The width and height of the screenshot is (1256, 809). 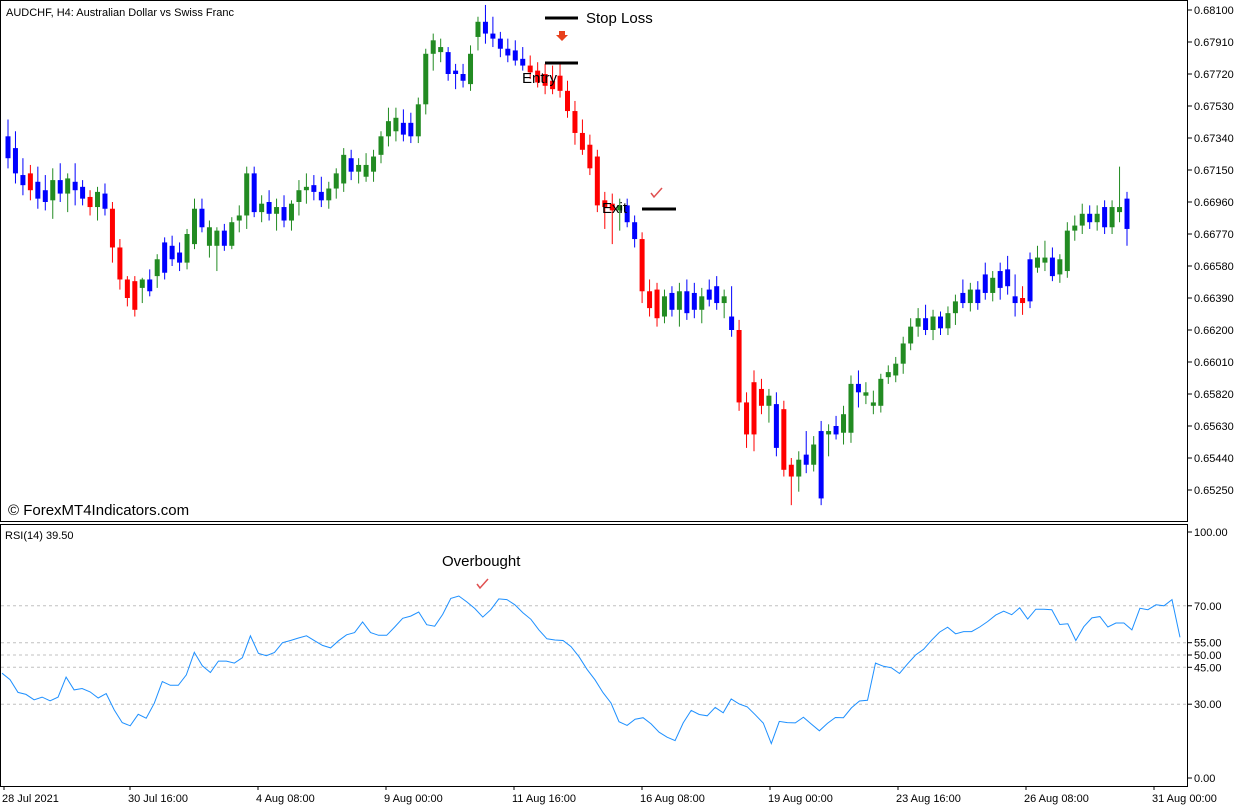 I want to click on price-tick-label: 0.67530, so click(x=1214, y=107).